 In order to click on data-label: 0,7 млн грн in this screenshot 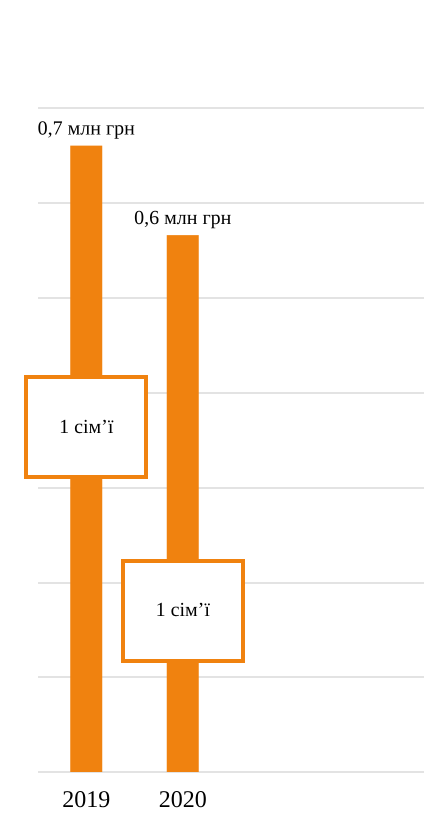, I will do `click(87, 129)`.